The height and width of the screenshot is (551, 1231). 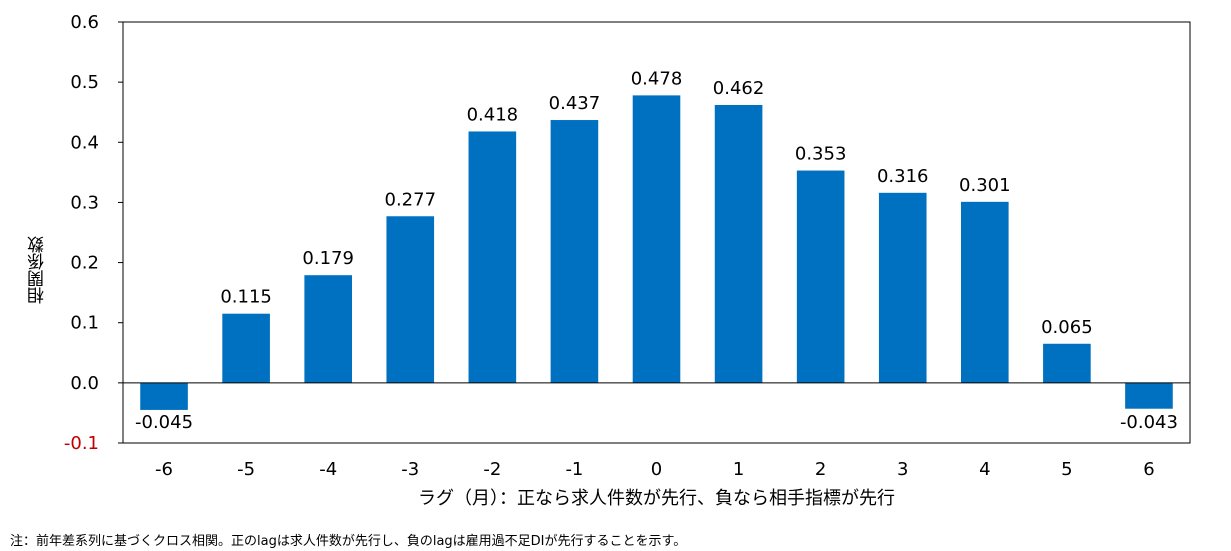 I want to click on x-tick-label: 5, so click(x=1066, y=469).